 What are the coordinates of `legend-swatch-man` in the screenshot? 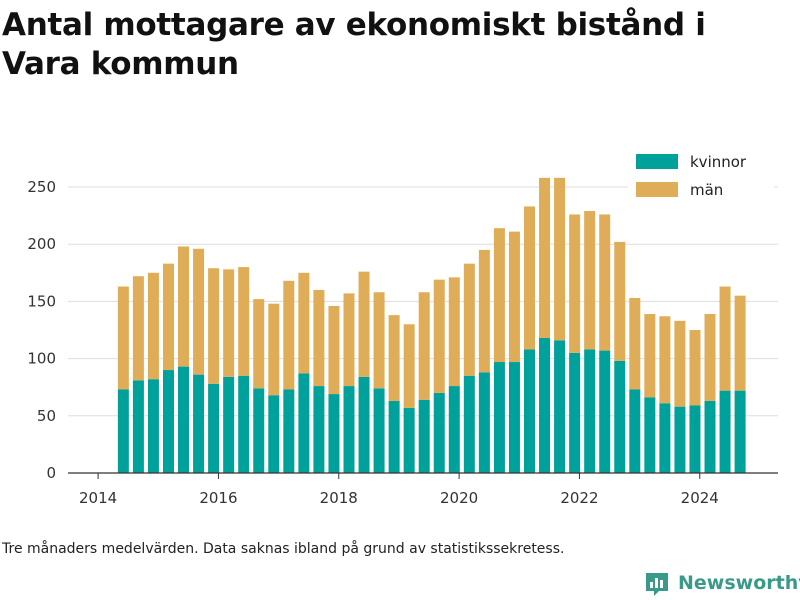 It's located at (657, 189).